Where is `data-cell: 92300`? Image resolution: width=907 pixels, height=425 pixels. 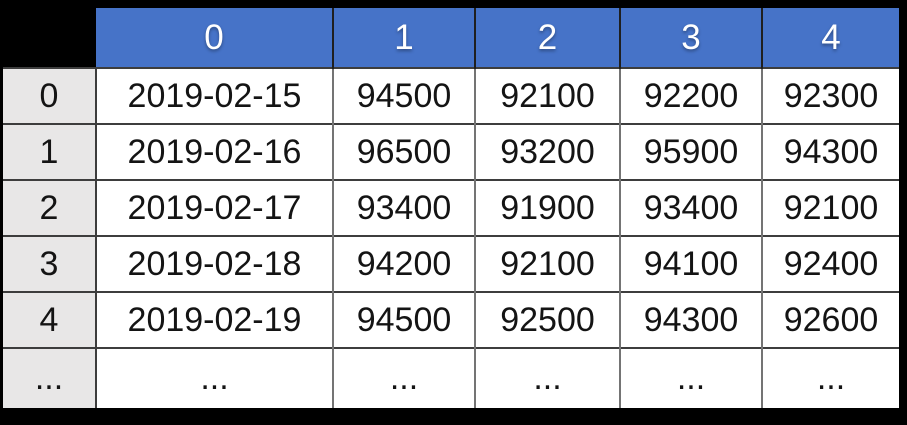
data-cell: 92300 is located at coordinates (830, 95).